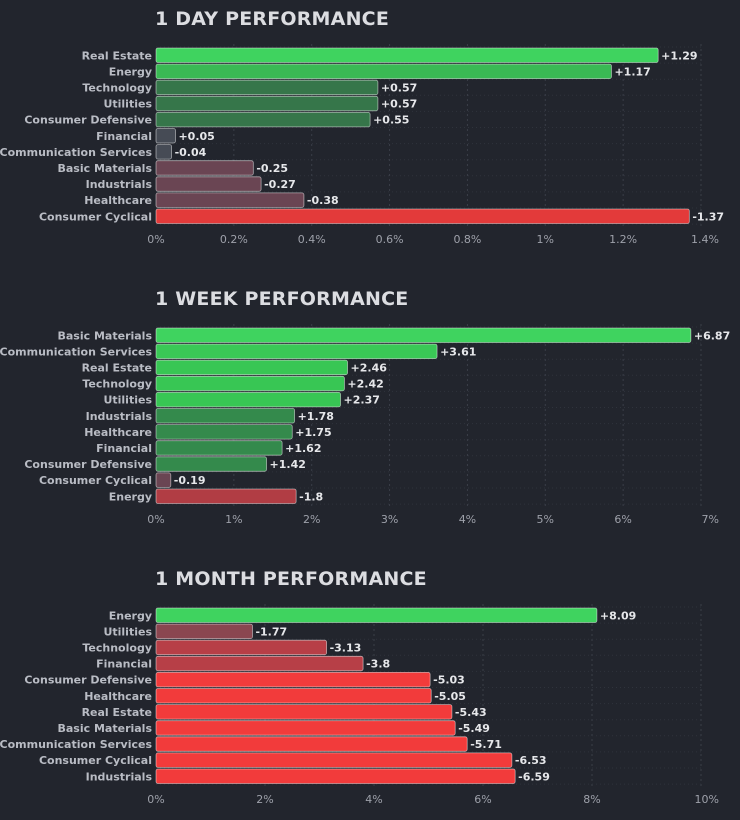  Describe the element at coordinates (390, 239) in the screenshot. I see `x-tick-label: 0.6%` at that location.